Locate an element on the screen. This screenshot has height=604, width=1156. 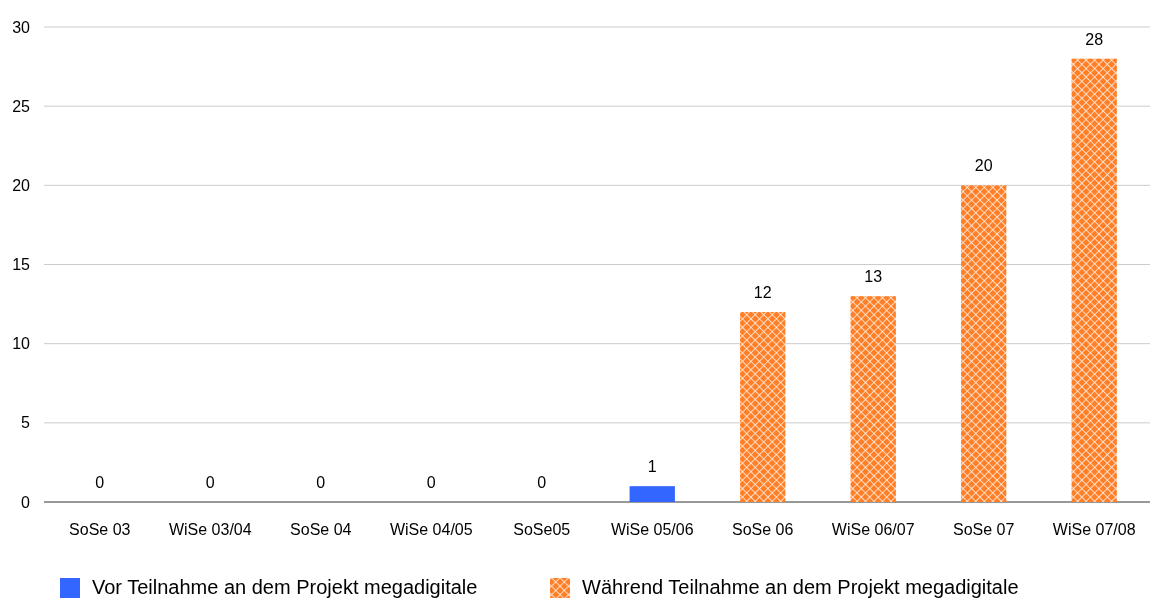
y-tick-label: 15 is located at coordinates (21, 265).